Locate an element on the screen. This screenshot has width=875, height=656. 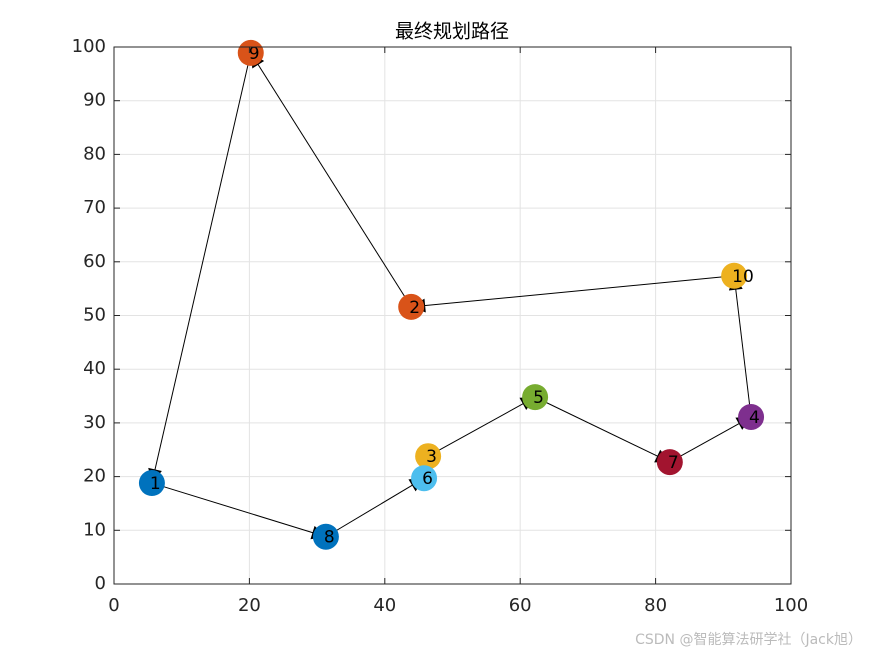
y-tick-label: 10 is located at coordinates (94, 529).